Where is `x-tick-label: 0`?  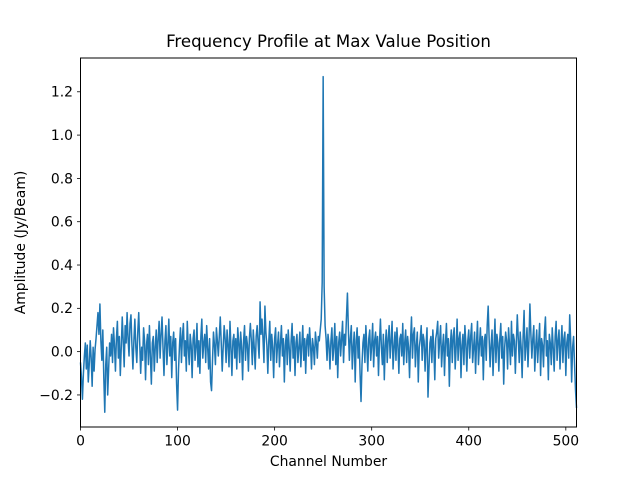 x-tick-label: 0 is located at coordinates (80, 442).